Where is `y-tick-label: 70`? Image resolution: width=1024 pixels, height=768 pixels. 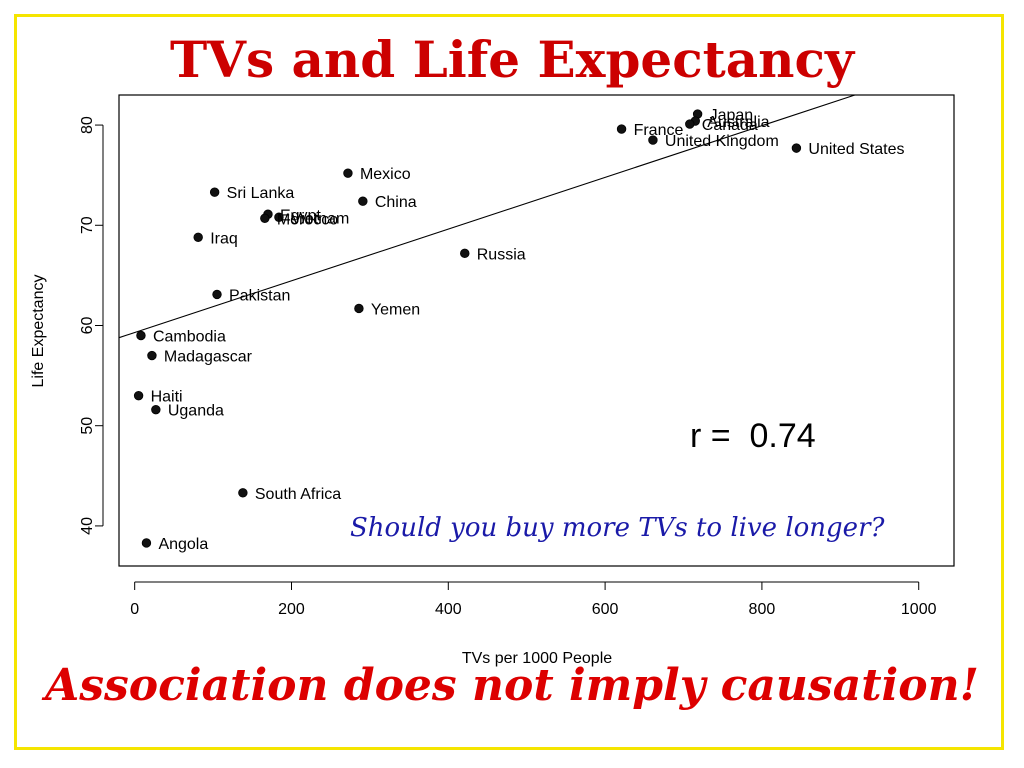 y-tick-label: 70 is located at coordinates (87, 225).